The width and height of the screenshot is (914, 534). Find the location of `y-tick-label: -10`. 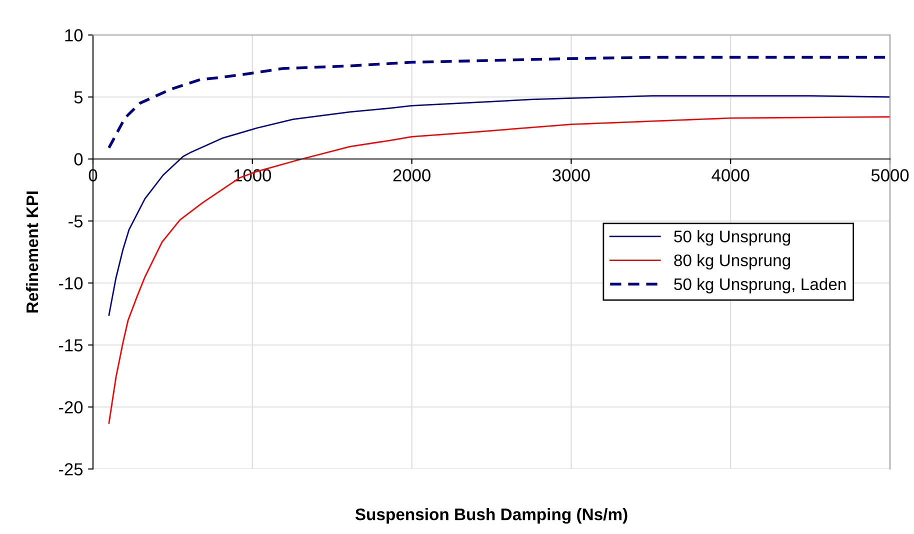

y-tick-label: -10 is located at coordinates (70, 283).